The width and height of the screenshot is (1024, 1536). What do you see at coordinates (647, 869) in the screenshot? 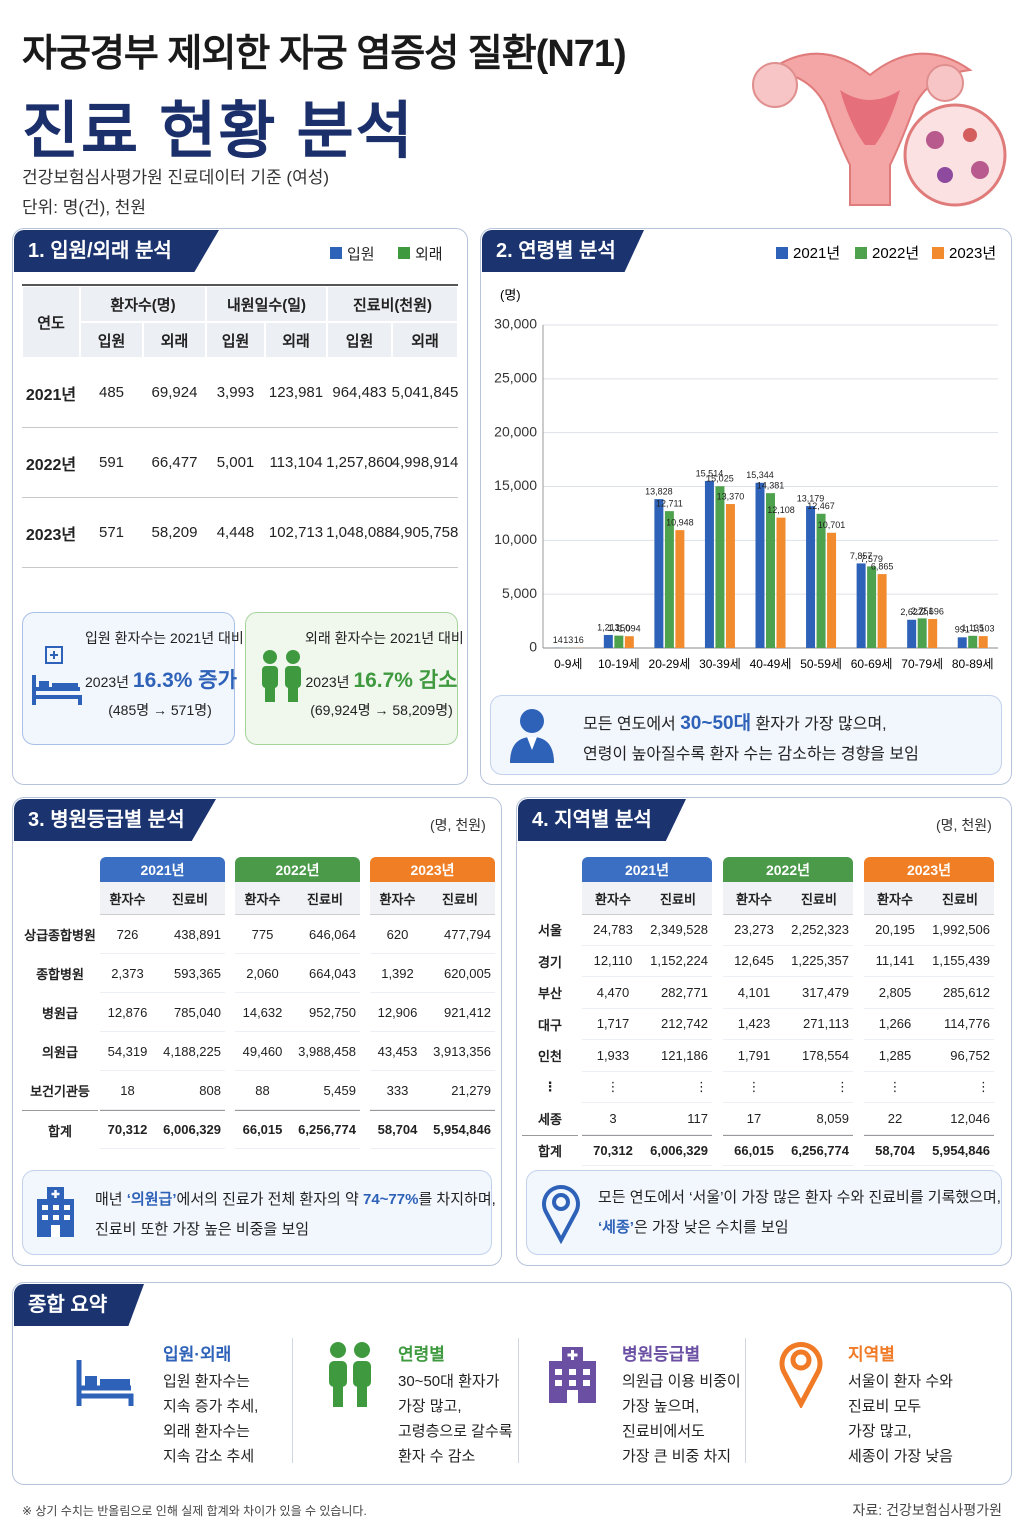
I see `year-tab: 2021년` at bounding box center [647, 869].